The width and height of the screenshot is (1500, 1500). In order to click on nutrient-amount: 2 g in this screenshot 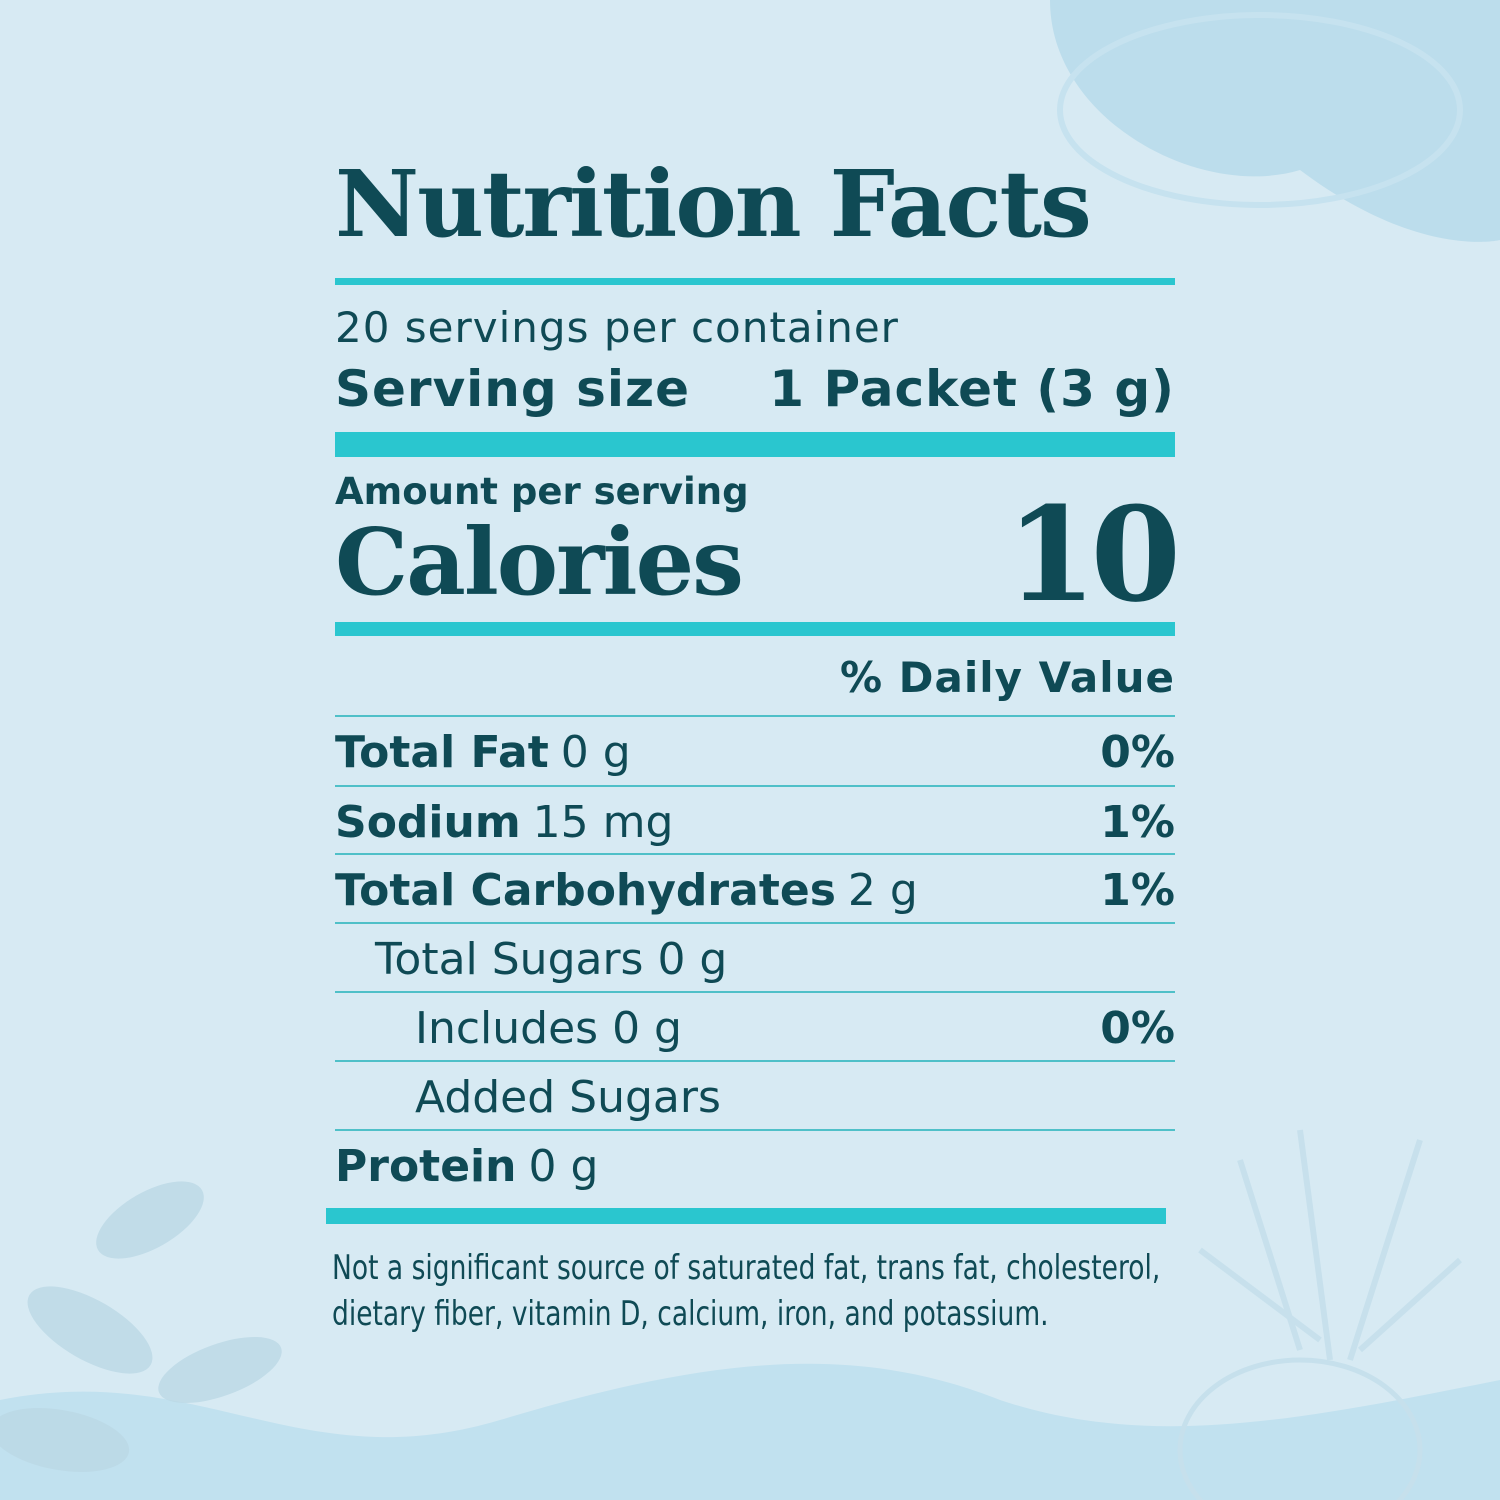, I will do `click(882, 890)`.